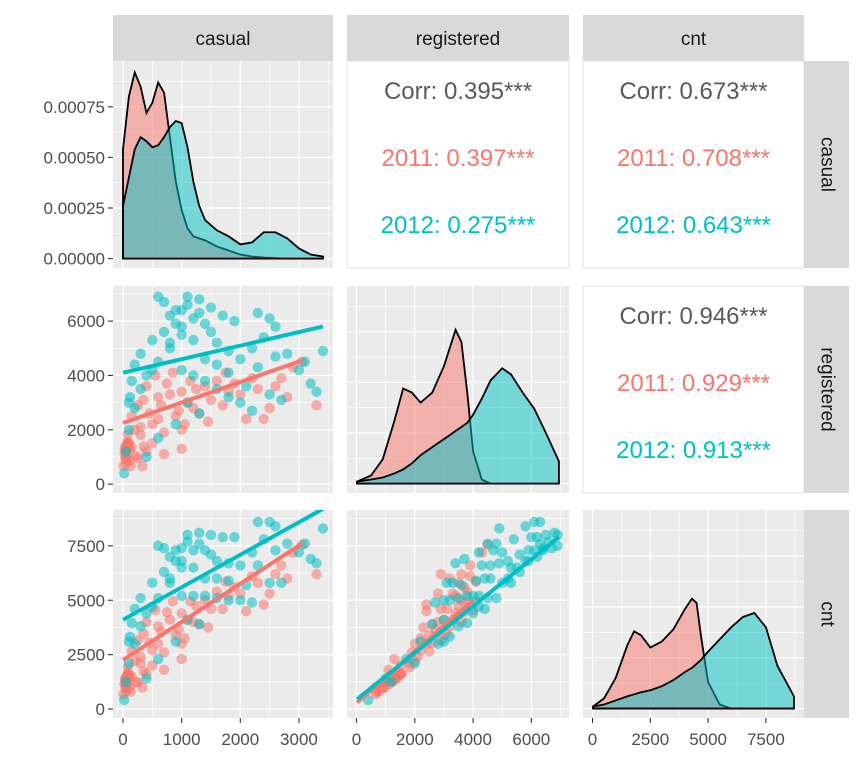 The width and height of the screenshot is (864, 768). What do you see at coordinates (473, 739) in the screenshot?
I see `x-axis-tick-label: 4000` at bounding box center [473, 739].